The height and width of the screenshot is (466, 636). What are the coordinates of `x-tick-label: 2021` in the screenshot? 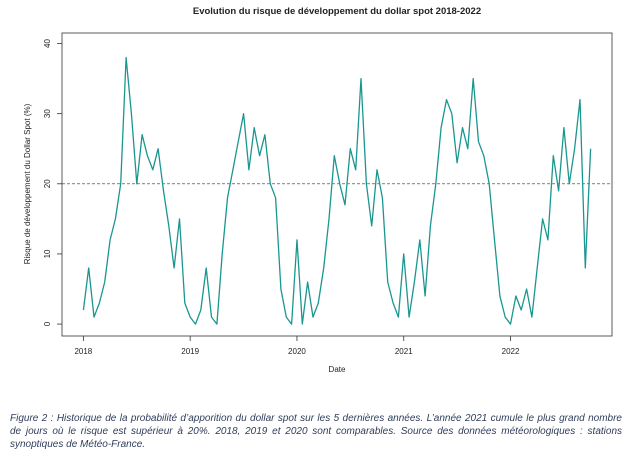 It's located at (404, 351).